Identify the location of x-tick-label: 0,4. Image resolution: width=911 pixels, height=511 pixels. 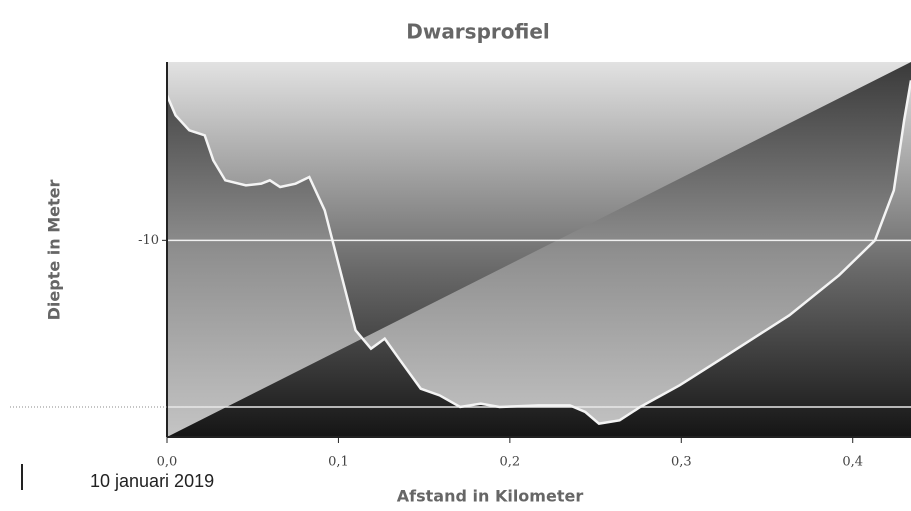
(852, 462).